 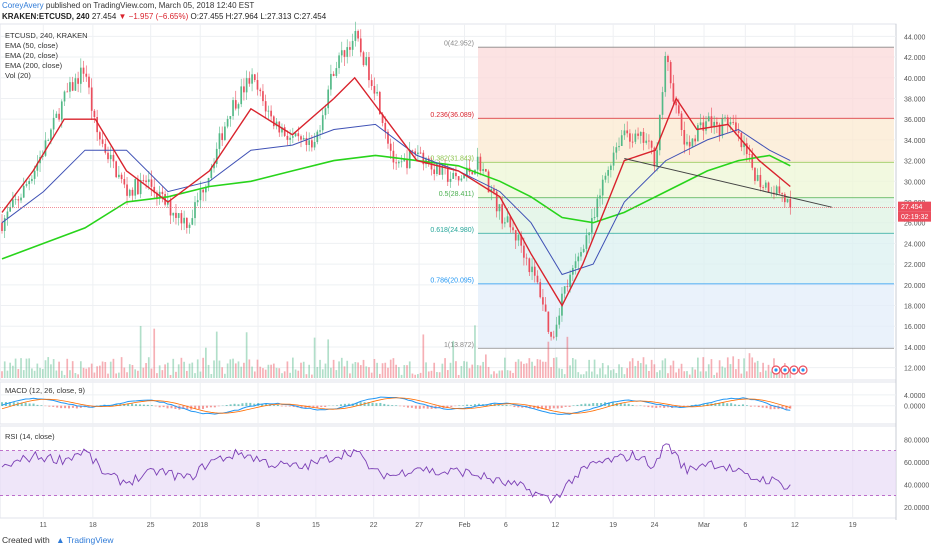 What do you see at coordinates (30, 436) in the screenshot?
I see `rsi-label: RSI (14, close)` at bounding box center [30, 436].